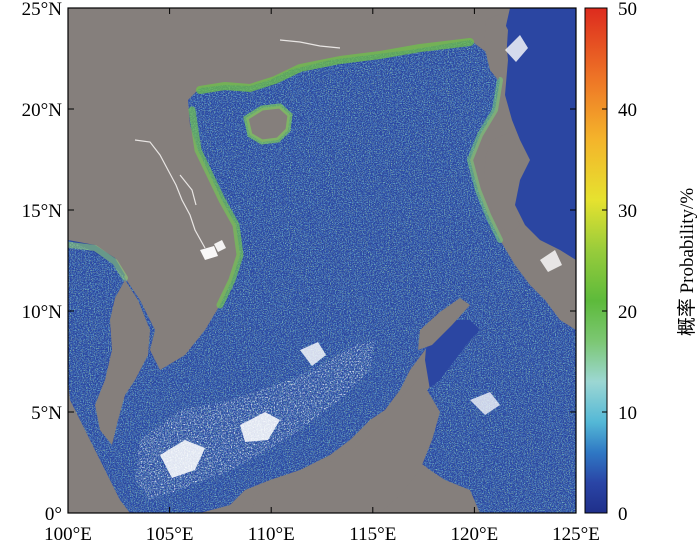 The width and height of the screenshot is (700, 546). Describe the element at coordinates (42, 262) in the screenshot. I see `y-tick-labels: 0° 5°N 10°N 15°N 20°N 25°N` at that location.